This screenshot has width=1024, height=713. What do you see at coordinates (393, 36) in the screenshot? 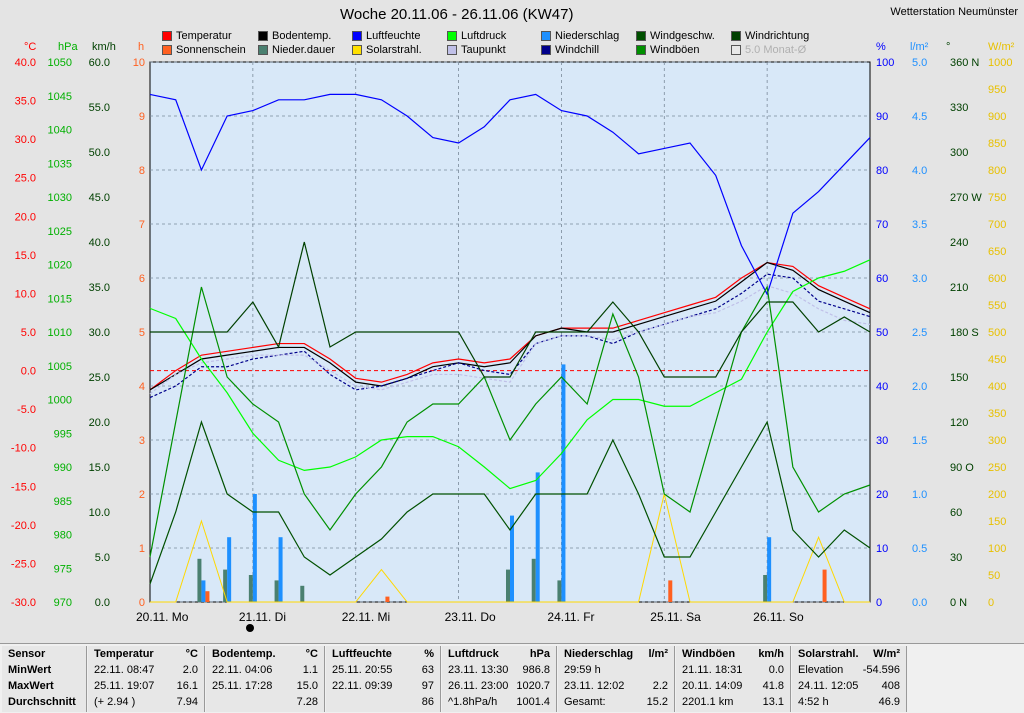
I see `legend-label: Luftfeuchte` at bounding box center [393, 36].